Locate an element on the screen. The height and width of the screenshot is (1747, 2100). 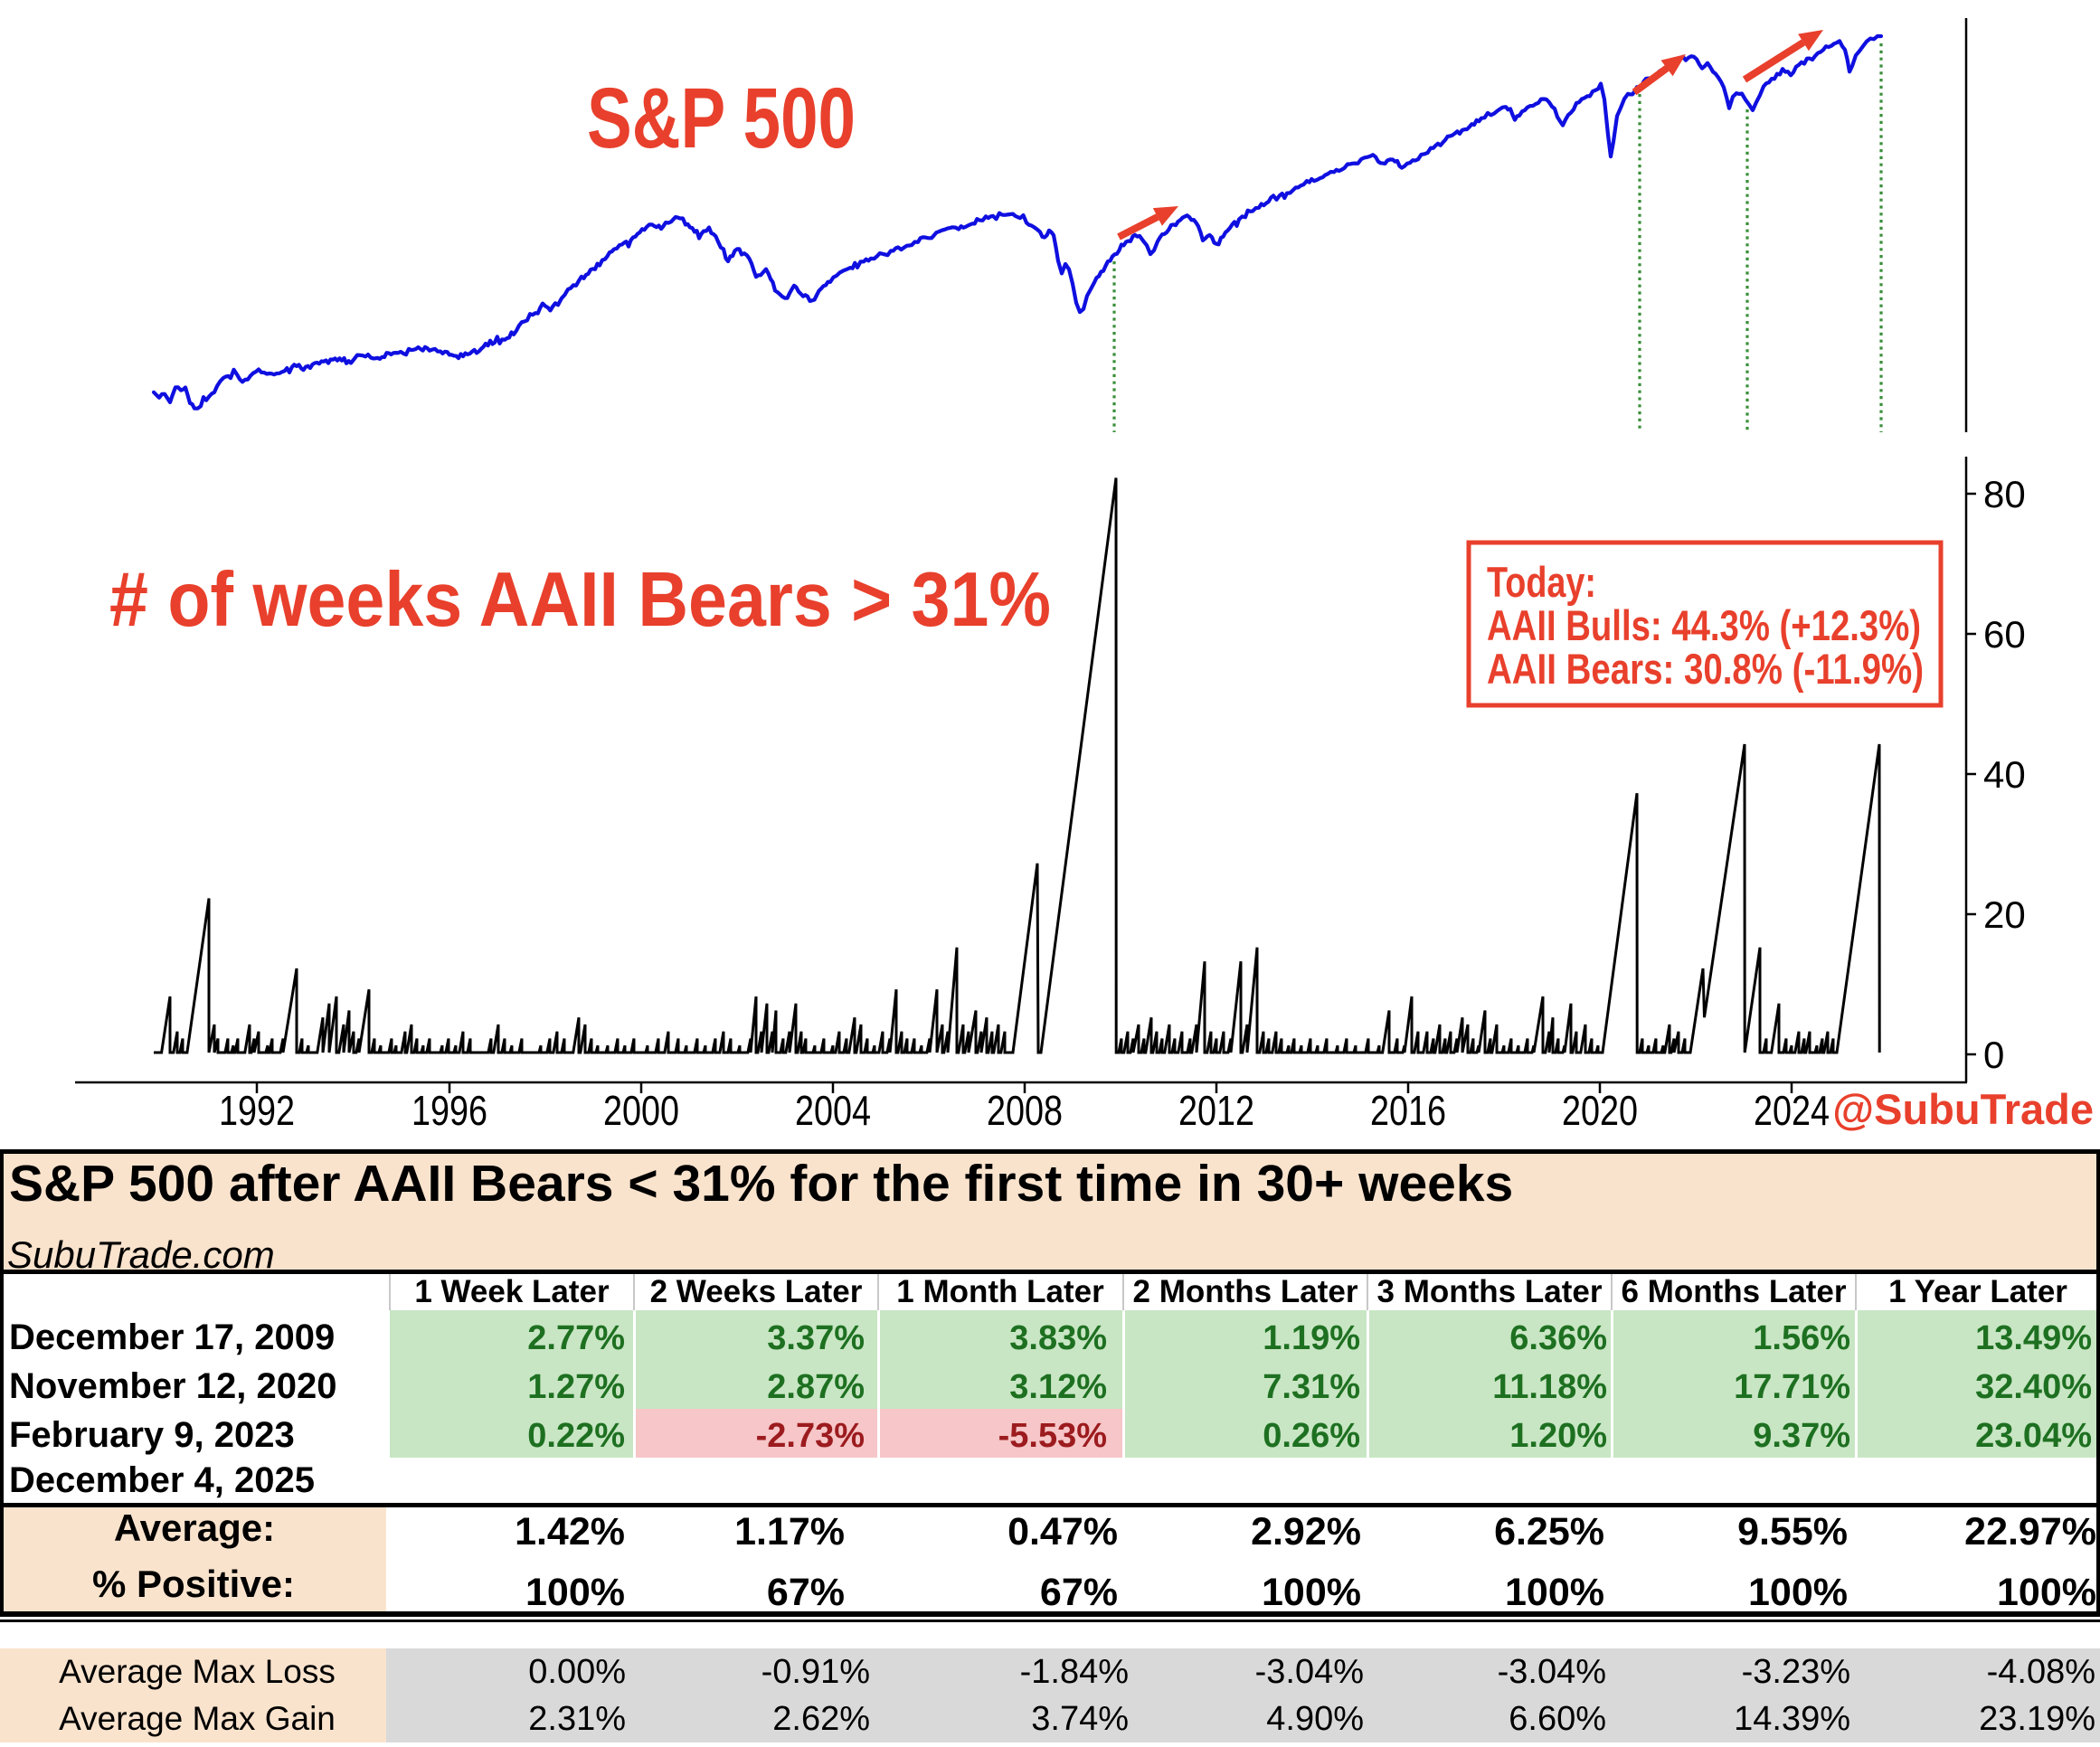
svg-text: AAII Bulls: 44.3% (+12.3%) is located at coordinates (1704, 625).